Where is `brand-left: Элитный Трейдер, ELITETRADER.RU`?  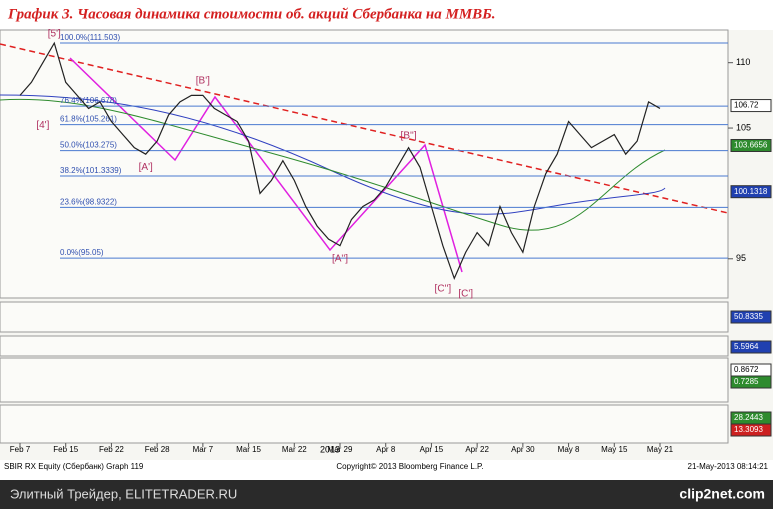 brand-left: Элитный Трейдер, ELITETRADER.RU is located at coordinates (123, 493).